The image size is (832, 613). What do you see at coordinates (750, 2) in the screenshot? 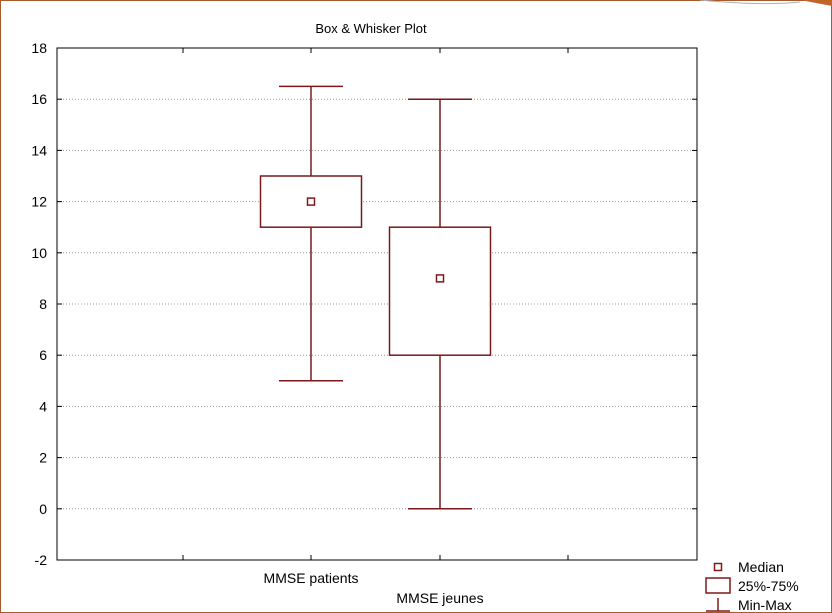
I see `corner-curve` at bounding box center [750, 2].